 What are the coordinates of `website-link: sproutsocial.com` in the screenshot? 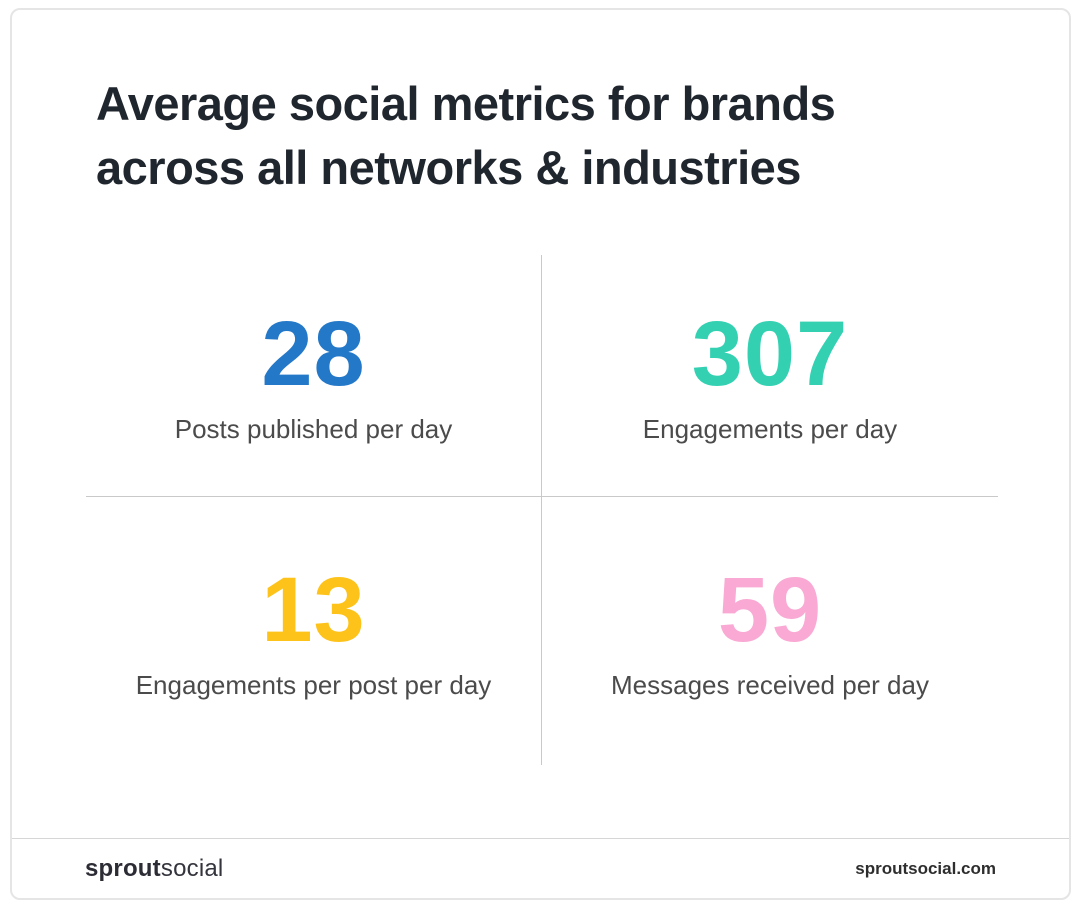 It's located at (925, 868).